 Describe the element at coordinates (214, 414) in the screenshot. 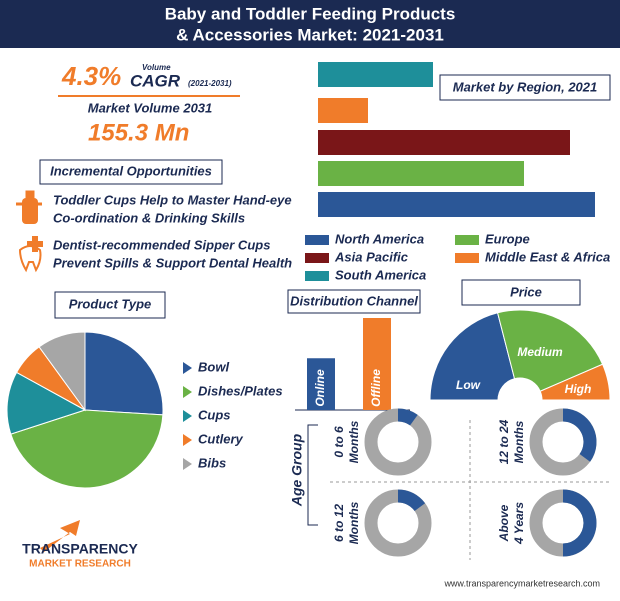

I see `legend-label: Cups` at that location.